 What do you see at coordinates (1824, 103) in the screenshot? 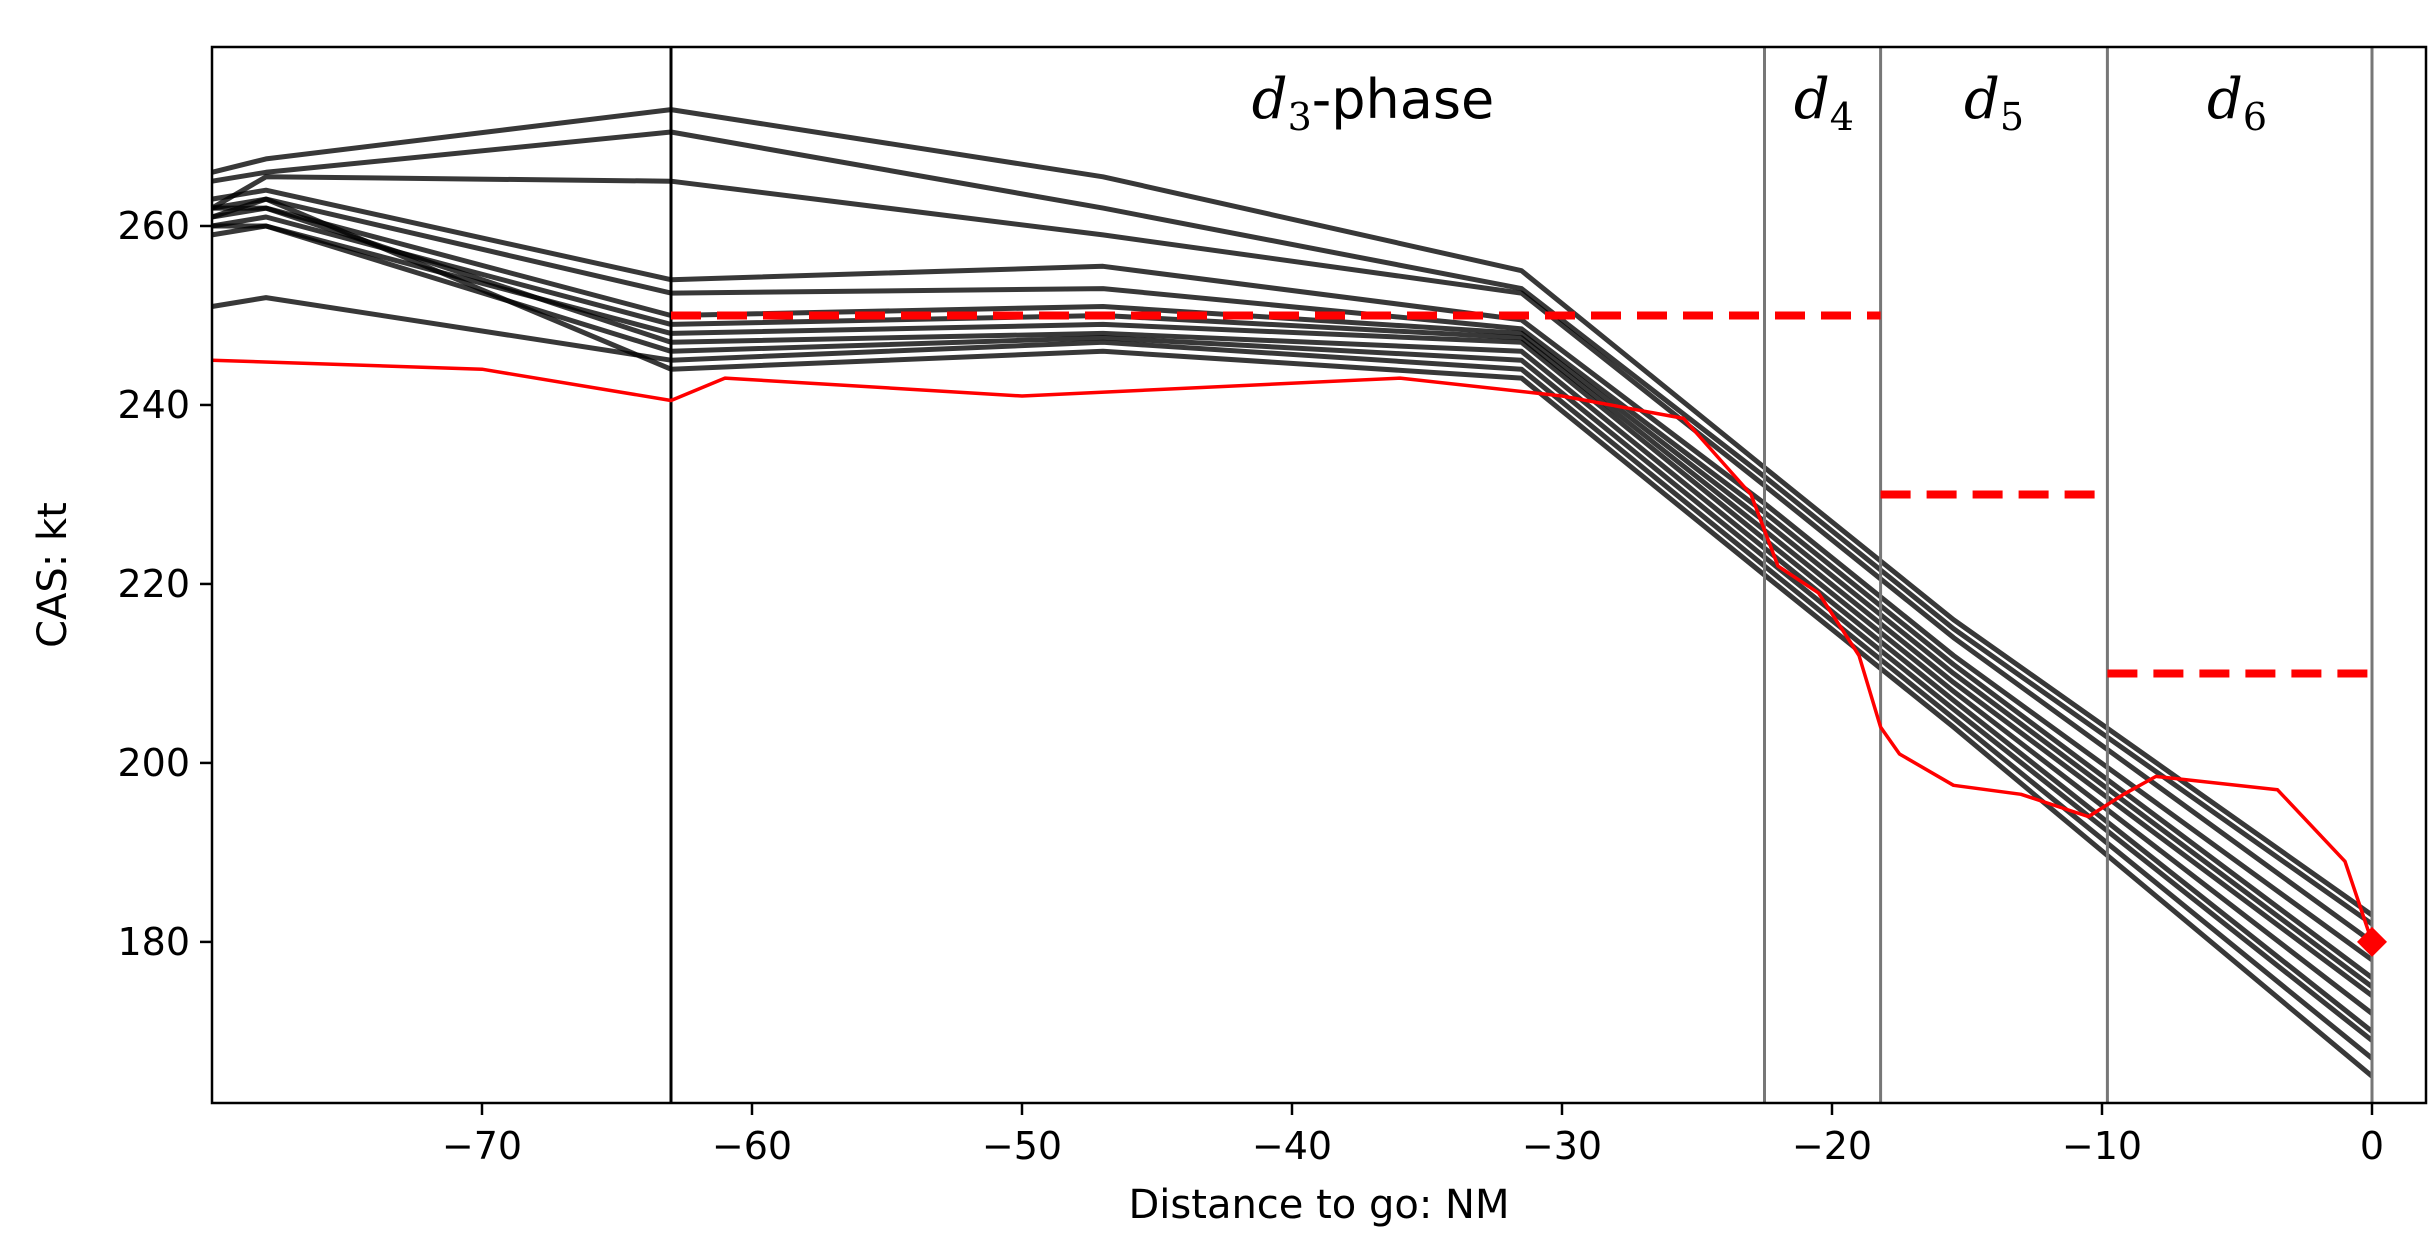
I see `phase-label-d4: d4` at bounding box center [1824, 103].